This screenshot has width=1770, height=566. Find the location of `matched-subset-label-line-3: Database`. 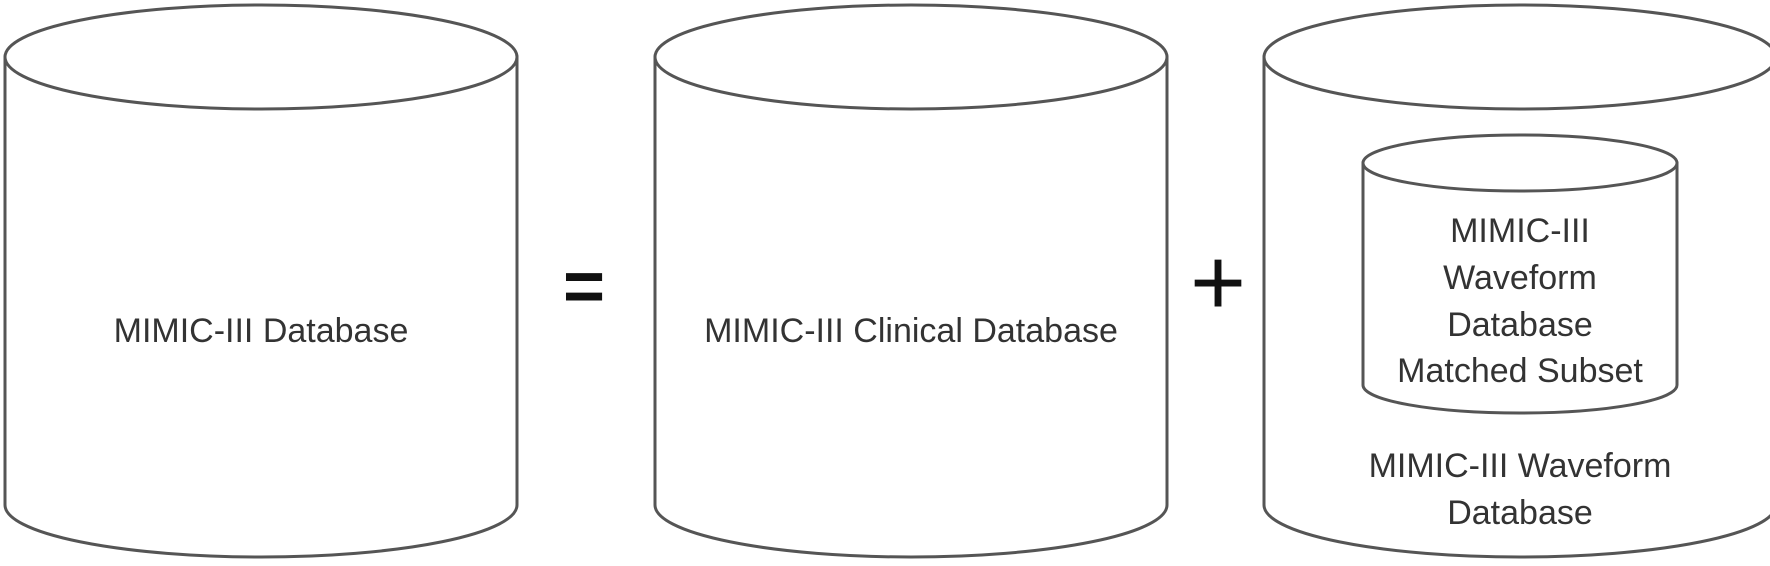

matched-subset-label-line-3: Database is located at coordinates (1520, 325).